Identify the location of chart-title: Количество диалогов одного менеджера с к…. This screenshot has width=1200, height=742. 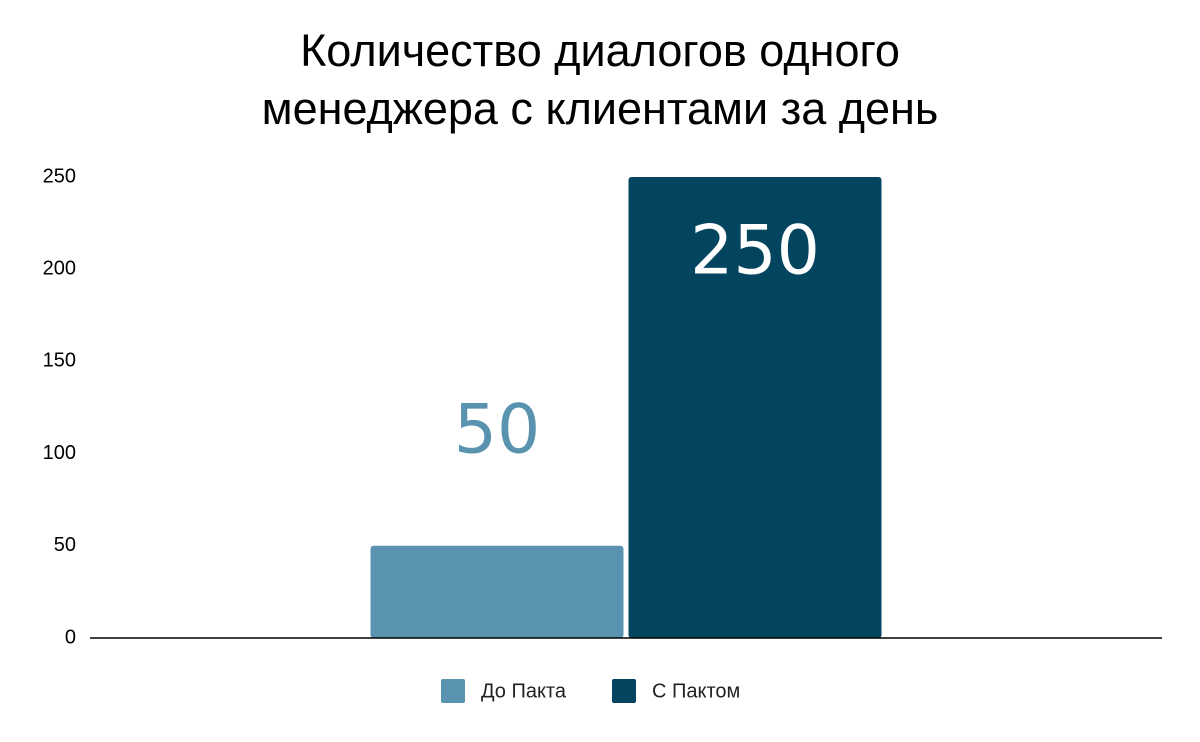
(600, 79).